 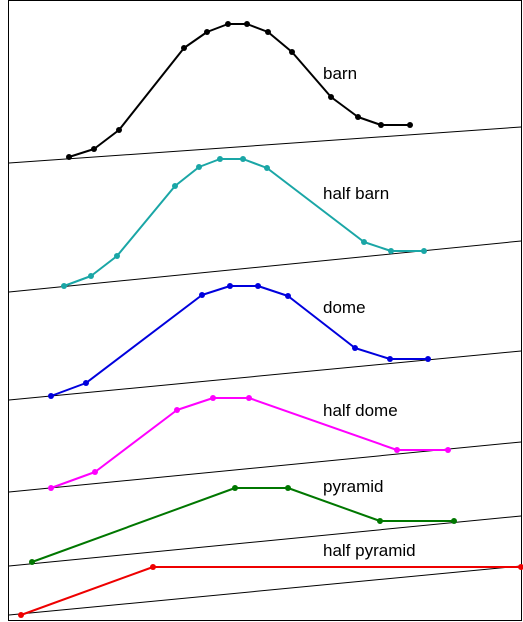 I want to click on half-pyramid-label: half pyramid, so click(x=369, y=550).